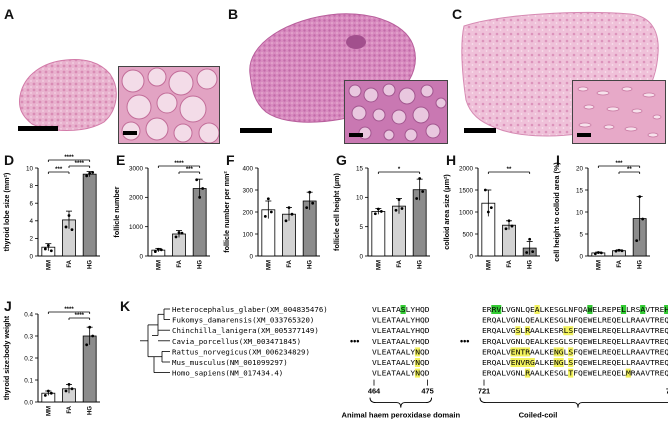 The height and width of the screenshot is (447, 668). I want to click on species-label: Heterocephalus_glaber(XM_004835476), so click(250, 309).